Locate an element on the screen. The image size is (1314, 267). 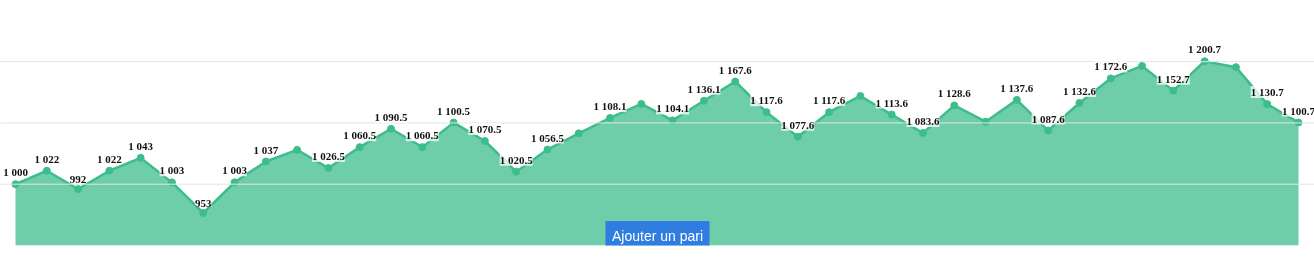
data-label: 1 172.6 is located at coordinates (1111, 66).